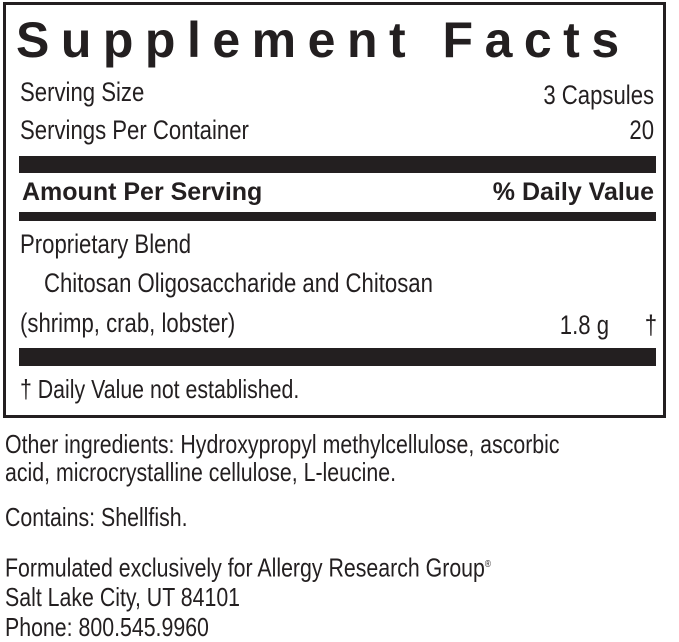 This screenshot has width=679, height=642. Describe the element at coordinates (144, 517) in the screenshot. I see `contains-value: Shellfish.` at that location.